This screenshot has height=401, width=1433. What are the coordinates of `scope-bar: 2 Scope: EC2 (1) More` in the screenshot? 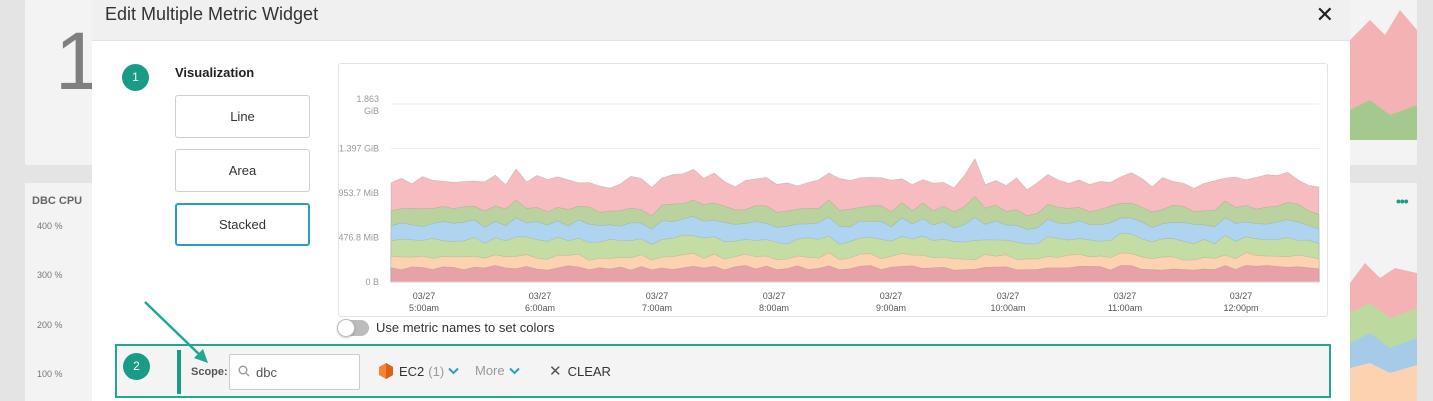 It's located at (723, 371).